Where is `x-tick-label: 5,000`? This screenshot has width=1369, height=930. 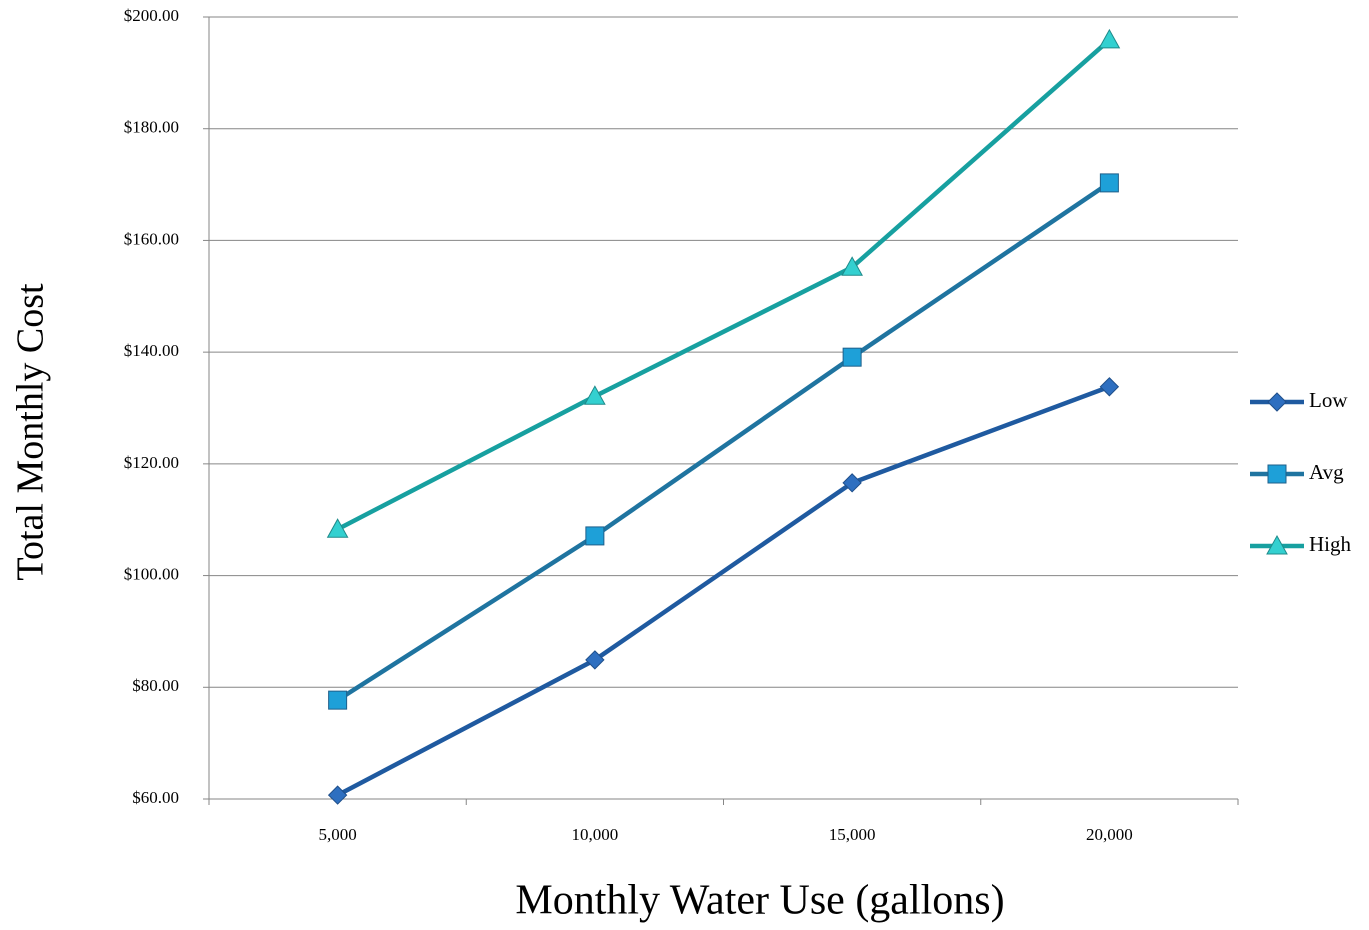 x-tick-label: 5,000 is located at coordinates (338, 834).